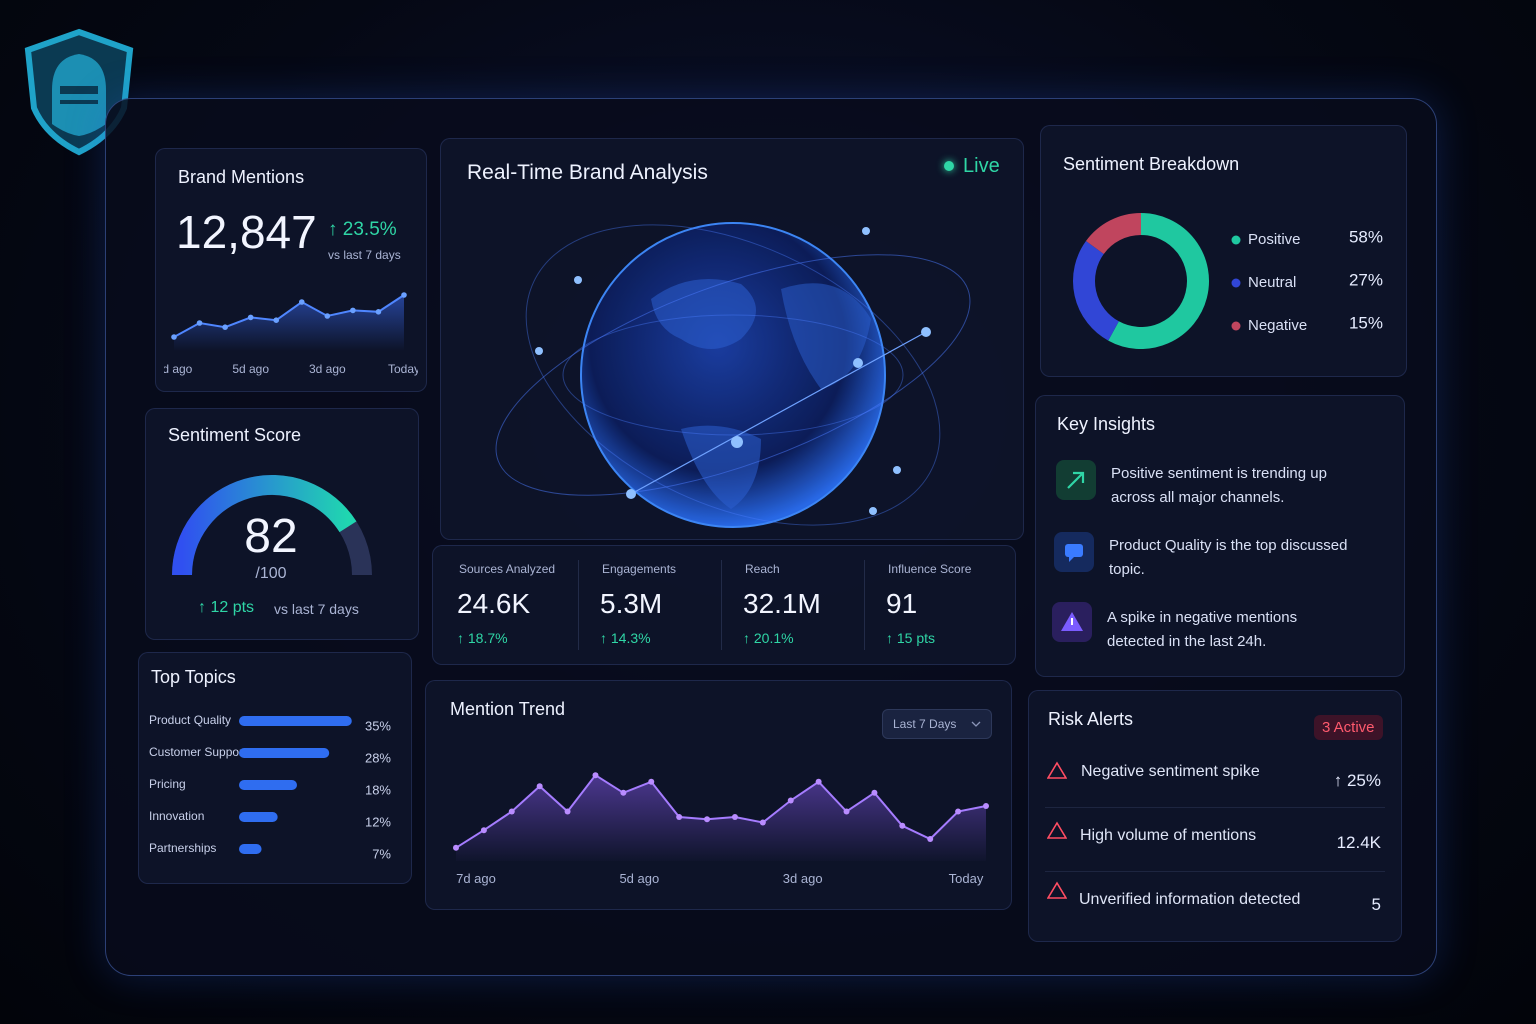 Image resolution: width=1536 pixels, height=1024 pixels. Describe the element at coordinates (1348, 727) in the screenshot. I see `alert-badge: 3 Active` at that location.